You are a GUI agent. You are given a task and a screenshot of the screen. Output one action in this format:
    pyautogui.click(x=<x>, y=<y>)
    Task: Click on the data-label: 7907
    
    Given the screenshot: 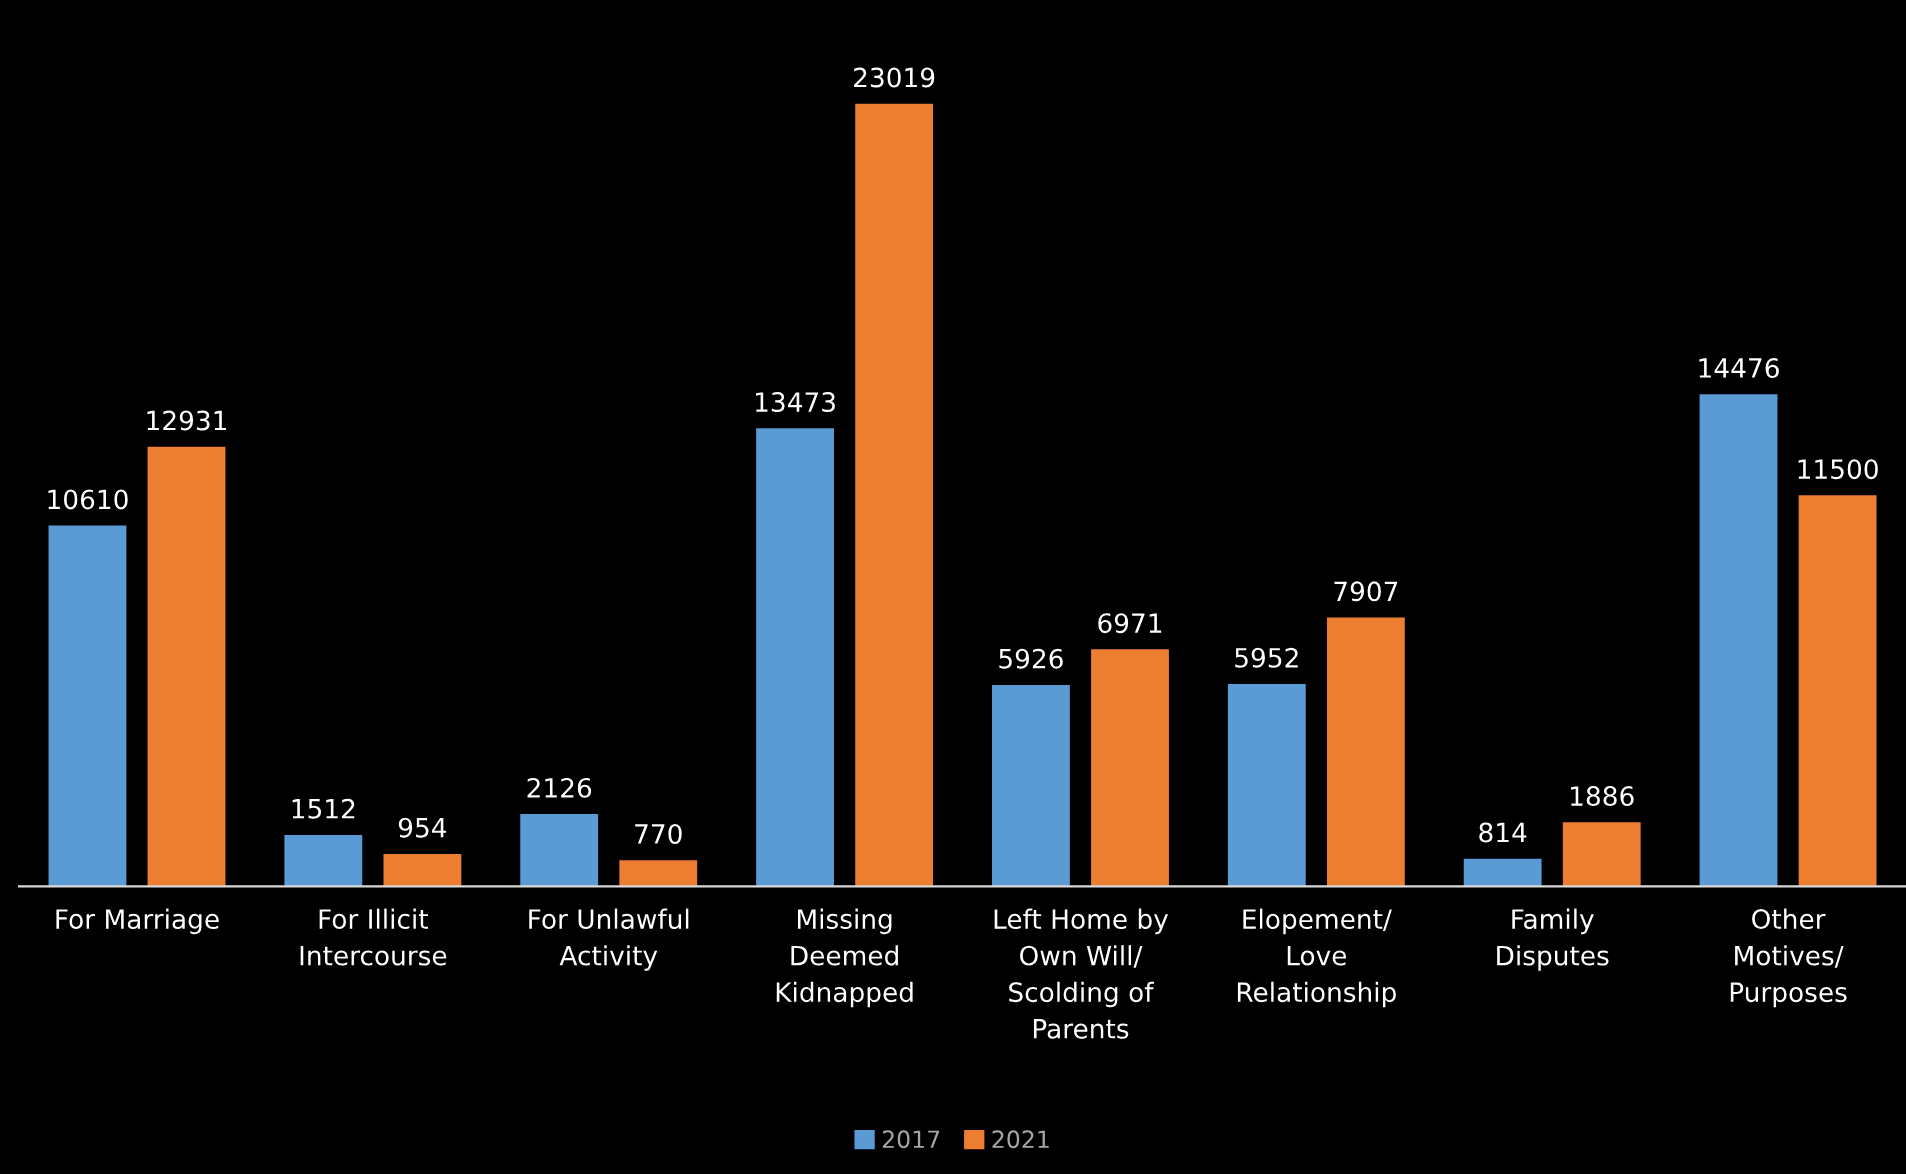 What is the action you would take?
    pyautogui.click(x=1366, y=591)
    